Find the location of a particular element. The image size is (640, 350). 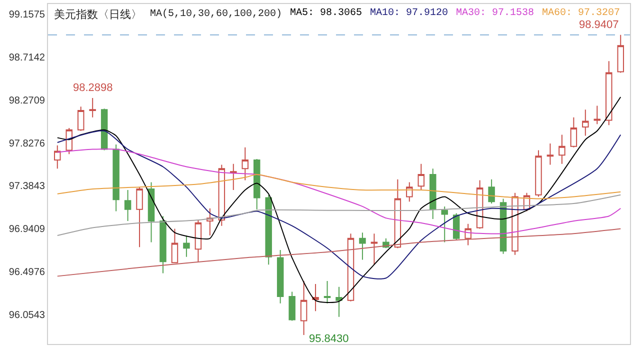

y-tick-label: 99.1575 is located at coordinates (27, 14).